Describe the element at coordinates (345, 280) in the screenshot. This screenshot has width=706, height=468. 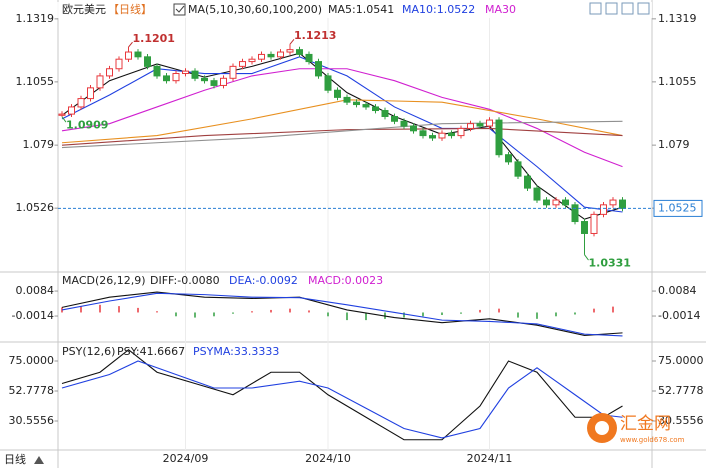
I see `legend-entry: MACD:0.0023` at that location.